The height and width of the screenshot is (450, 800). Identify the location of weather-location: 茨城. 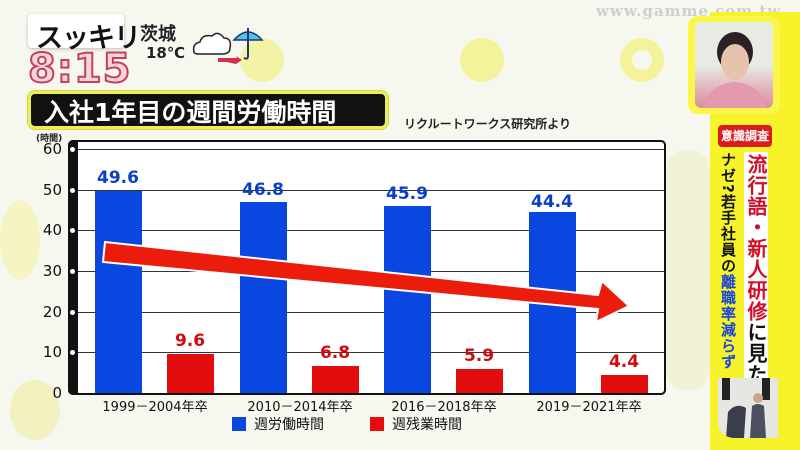
(158, 34).